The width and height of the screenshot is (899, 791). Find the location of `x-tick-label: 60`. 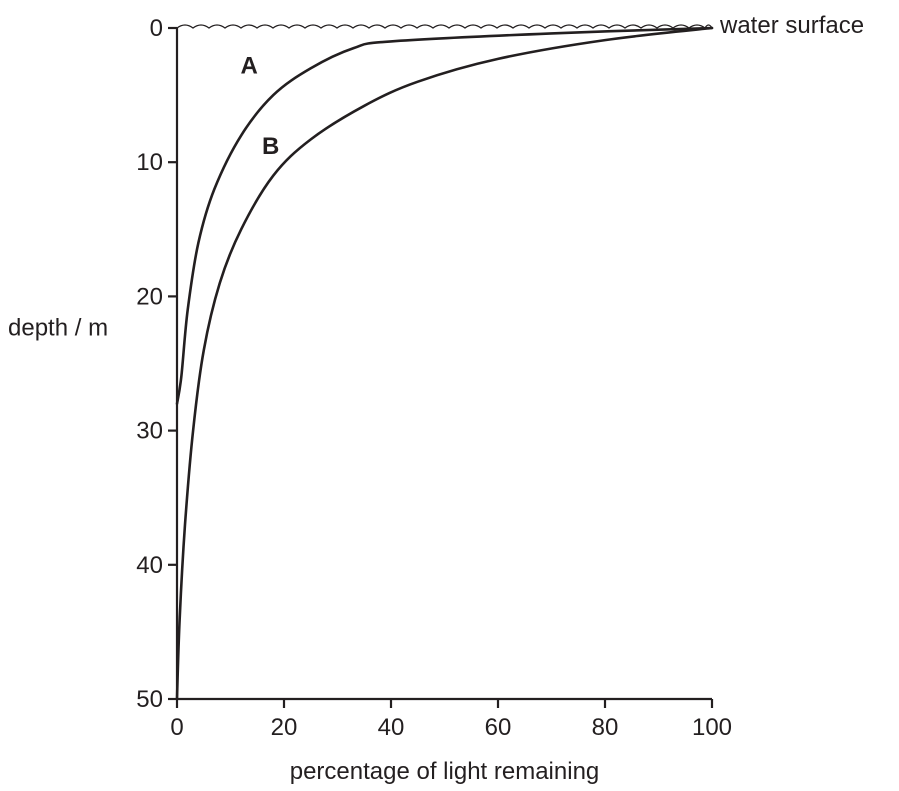

x-tick-label: 60 is located at coordinates (498, 727).